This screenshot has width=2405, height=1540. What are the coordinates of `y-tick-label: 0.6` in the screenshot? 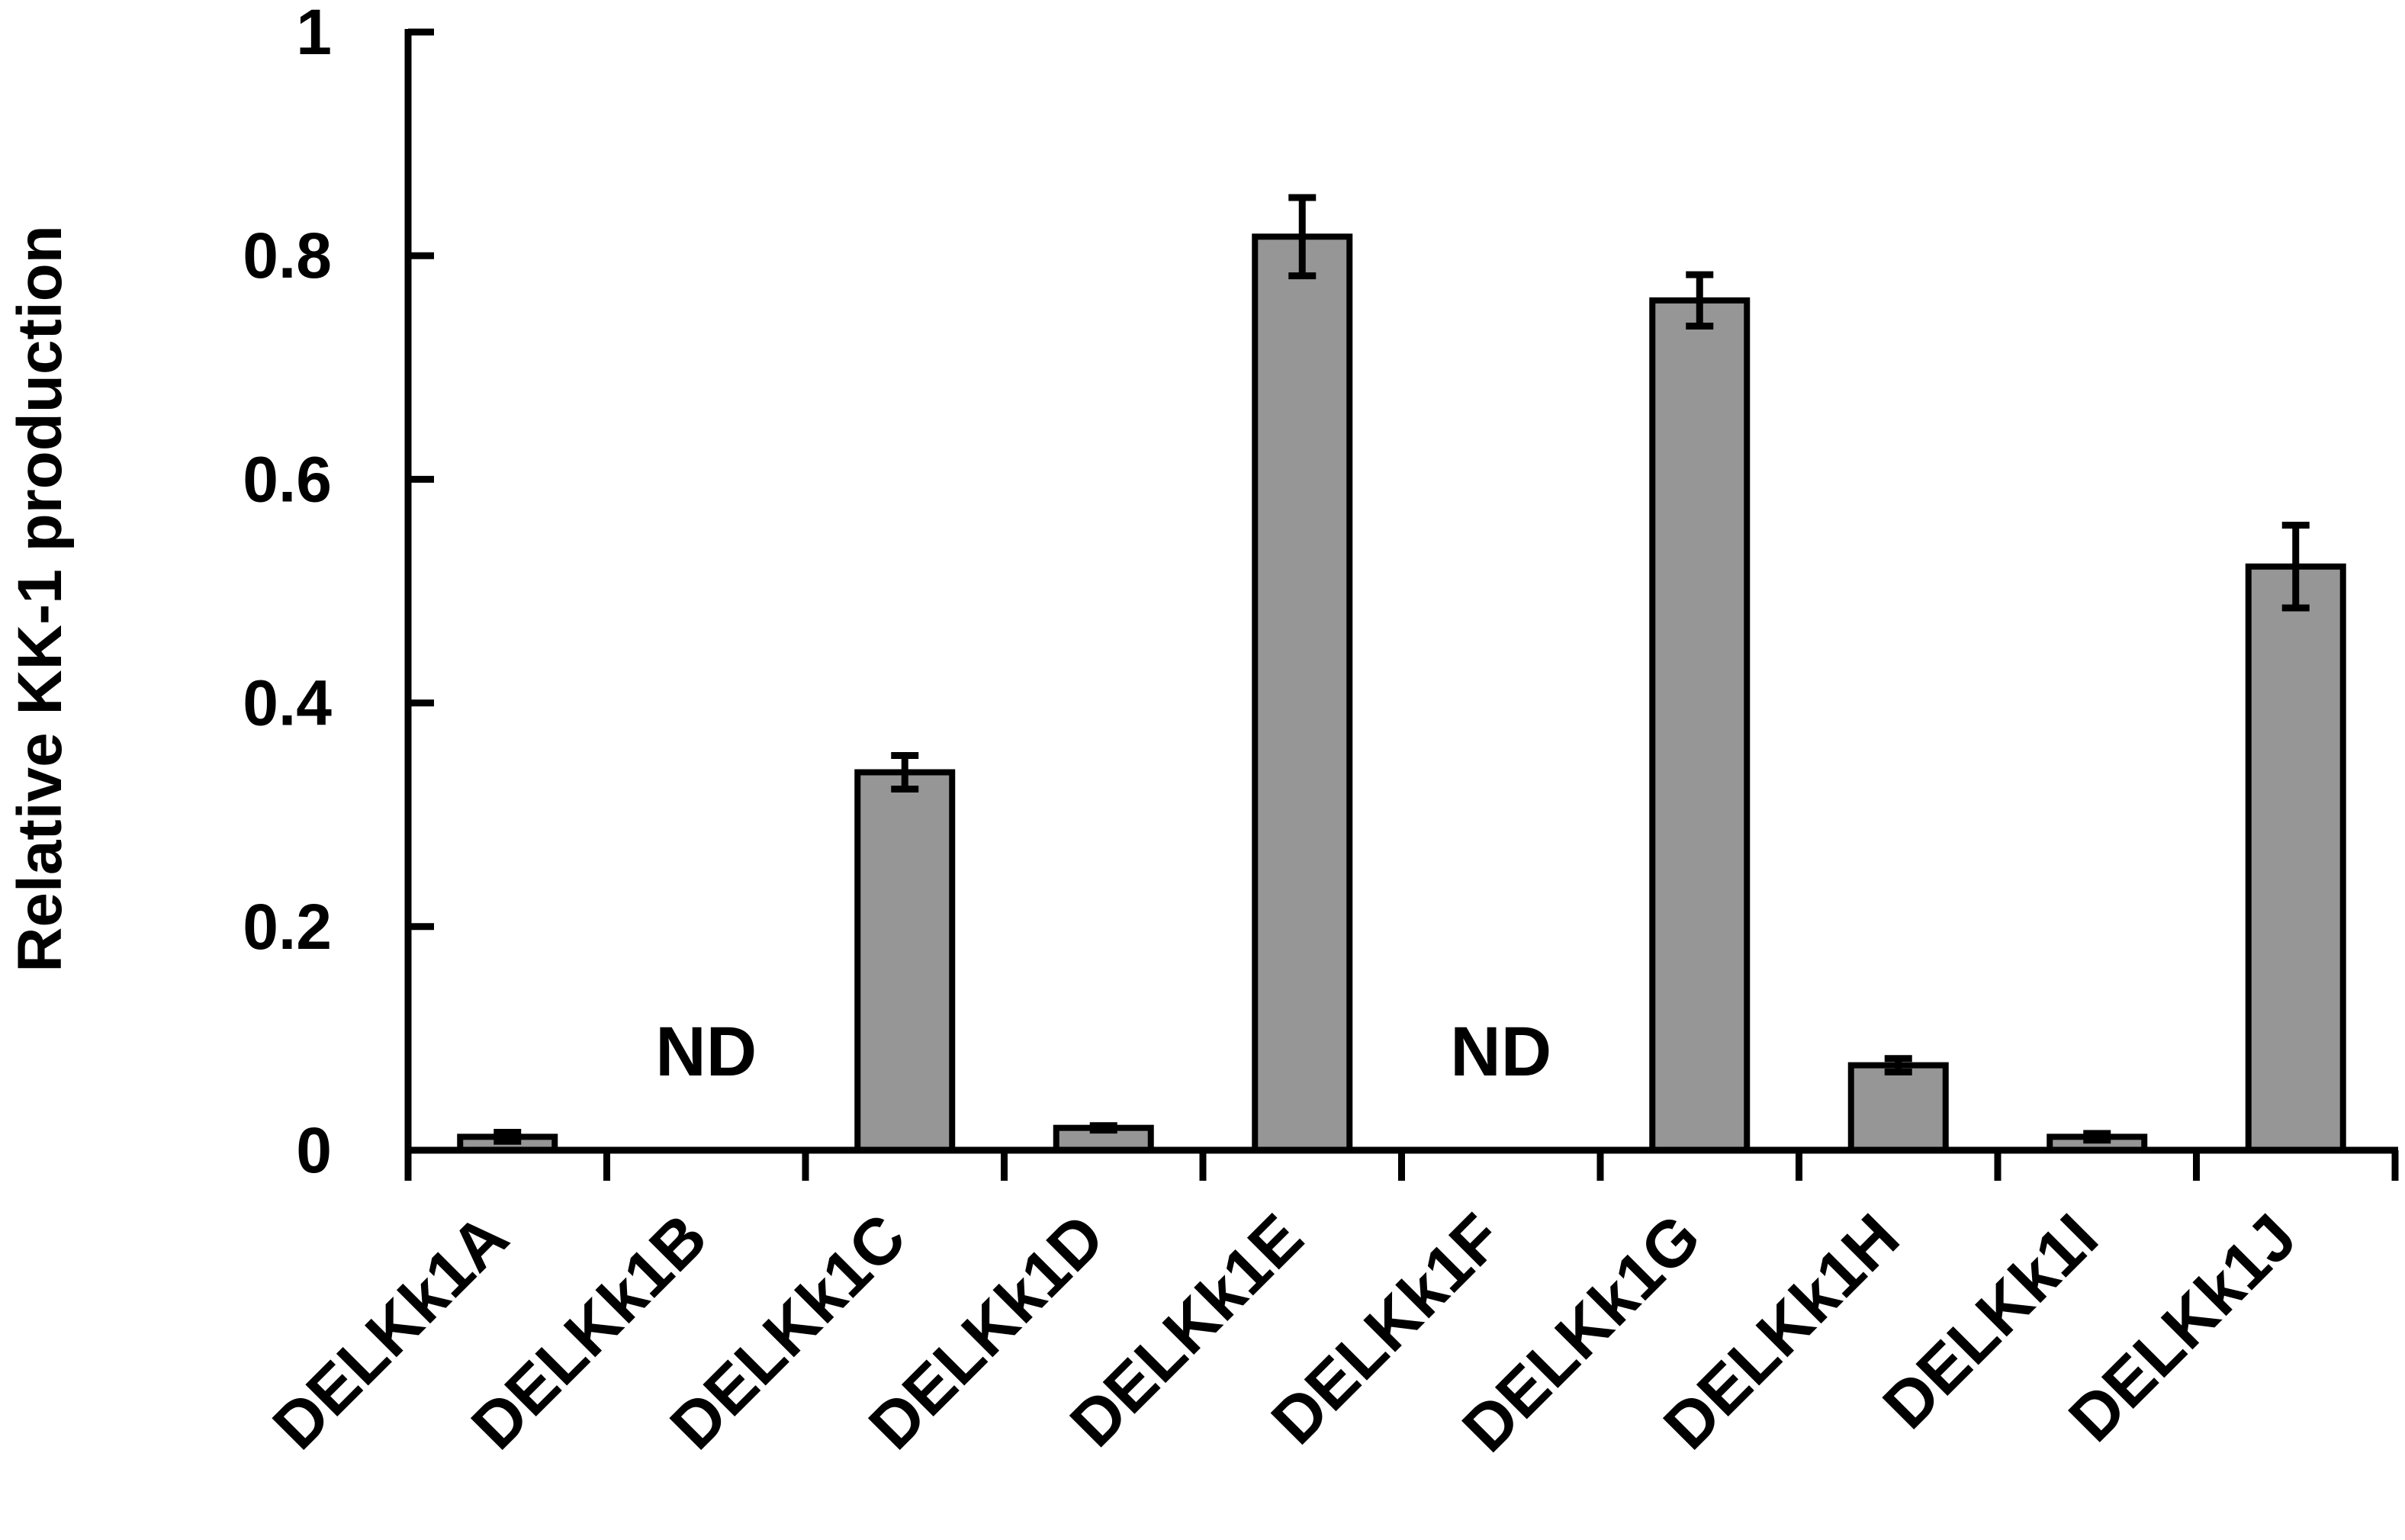 It's located at (287, 479).